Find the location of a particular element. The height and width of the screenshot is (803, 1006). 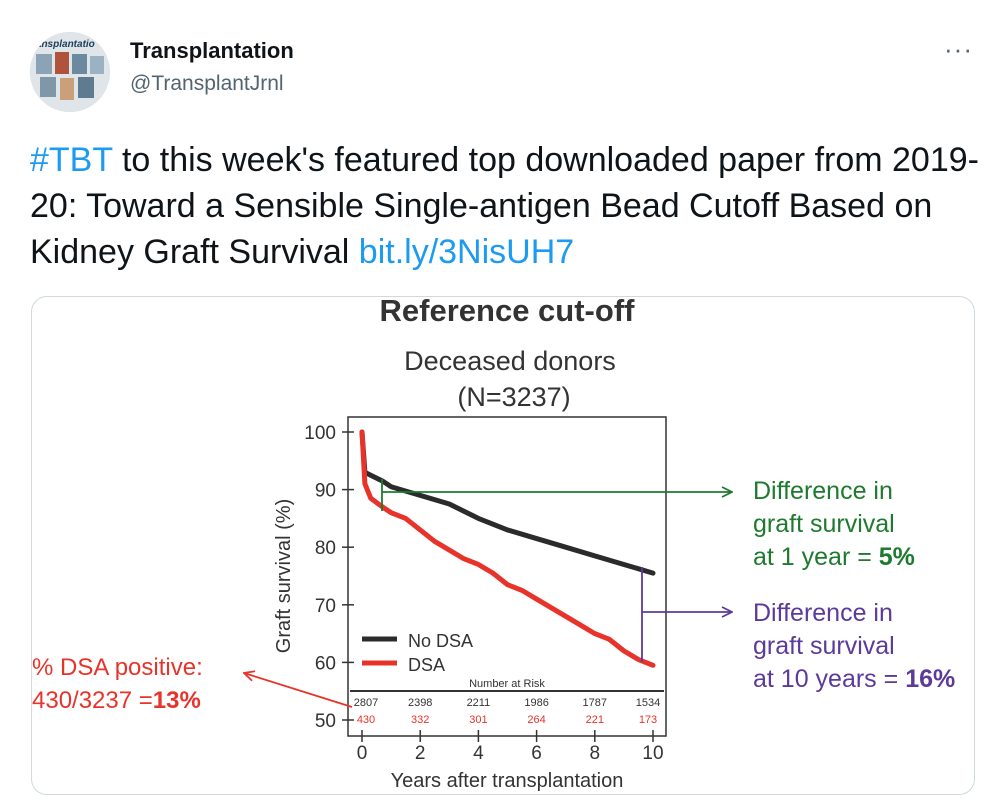

series-line-dsa is located at coordinates (507, 548).